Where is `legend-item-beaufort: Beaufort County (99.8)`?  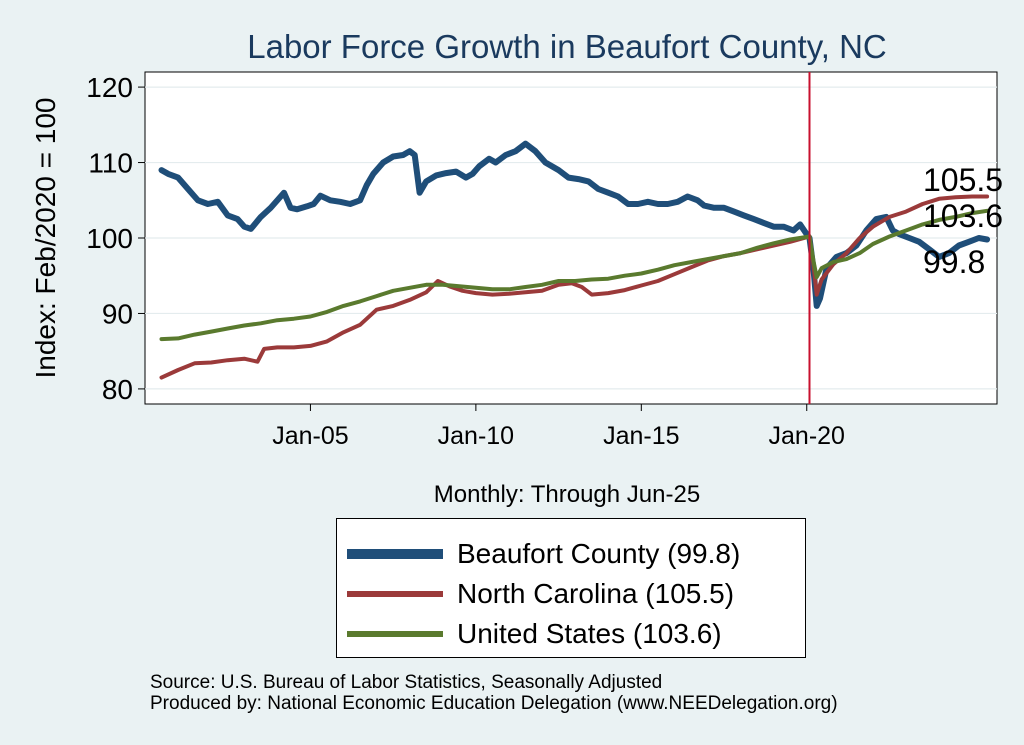 legend-item-beaufort: Beaufort County (99.8) is located at coordinates (543, 554).